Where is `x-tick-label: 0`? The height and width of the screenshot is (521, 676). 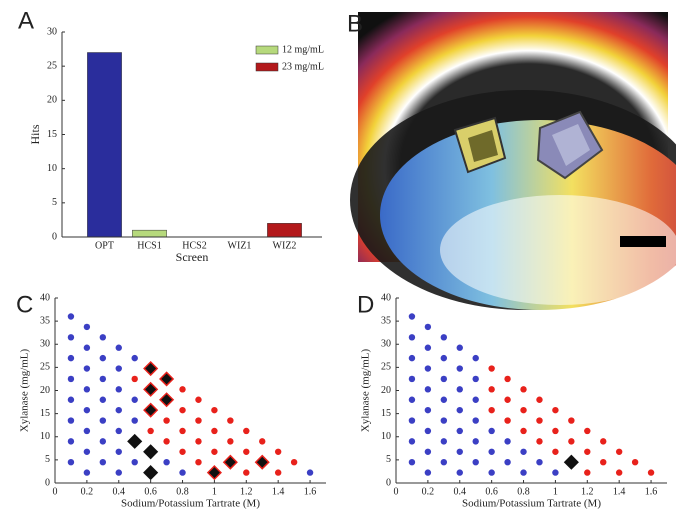
x-tick-label: 0 is located at coordinates (55, 491).